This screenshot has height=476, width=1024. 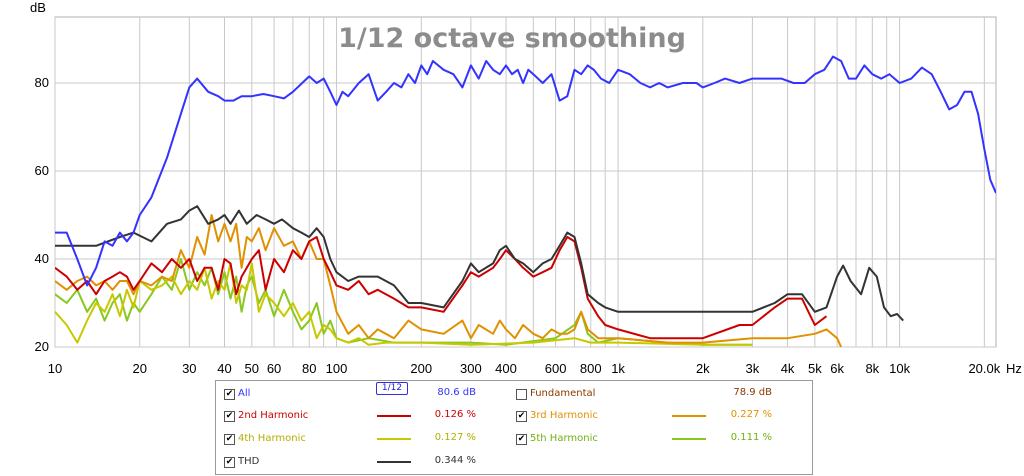 What do you see at coordinates (815, 368) in the screenshot?
I see `x-tick-label: 5k` at bounding box center [815, 368].